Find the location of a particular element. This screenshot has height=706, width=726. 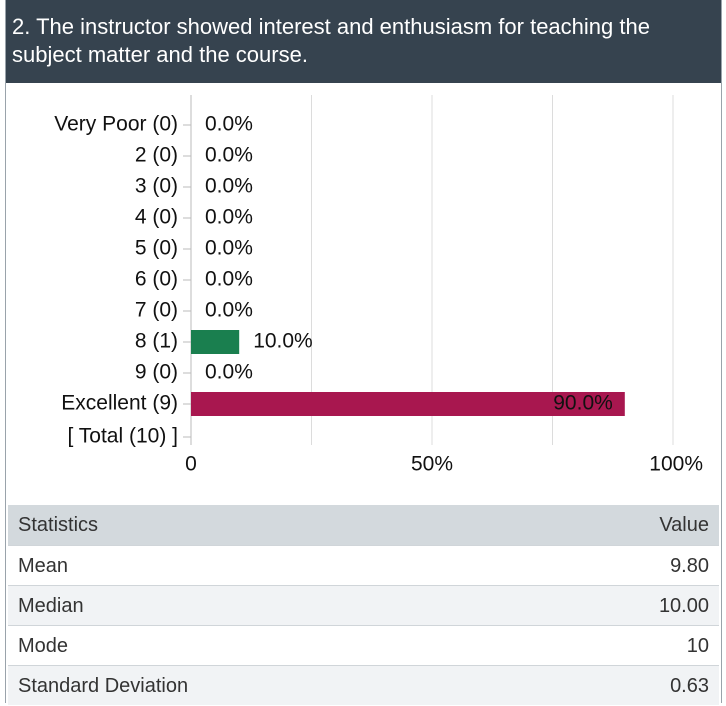

x-tick-label: 50% is located at coordinates (432, 464).